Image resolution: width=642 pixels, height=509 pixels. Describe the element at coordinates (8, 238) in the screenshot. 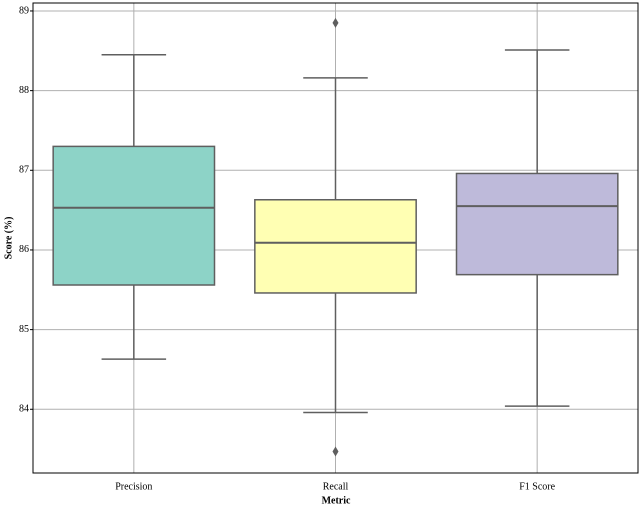

I see `y-axis-title: Score (%)` at that location.